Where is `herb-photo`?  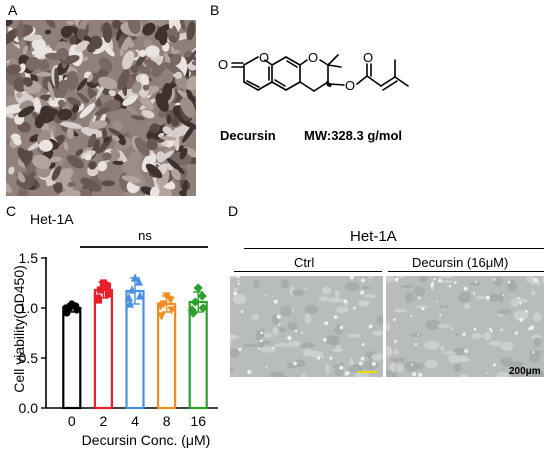 herb-photo is located at coordinates (101, 108).